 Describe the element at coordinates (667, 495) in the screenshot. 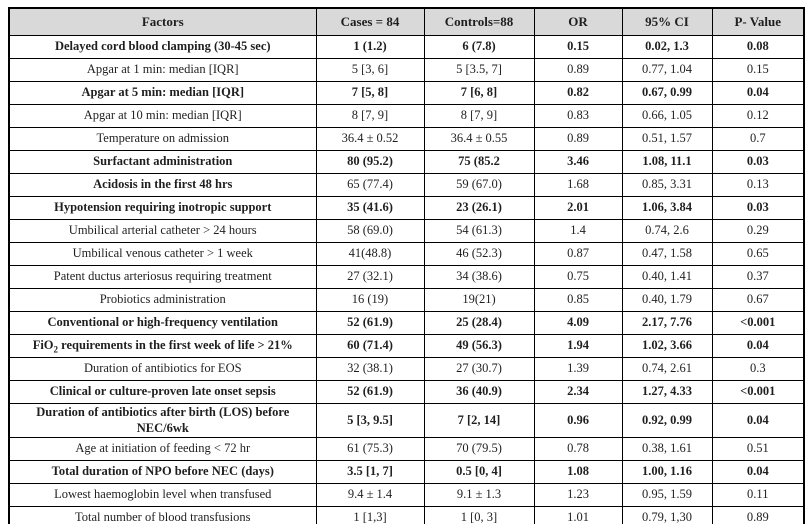

I see `ci-cell: 0.95, 1.59` at that location.